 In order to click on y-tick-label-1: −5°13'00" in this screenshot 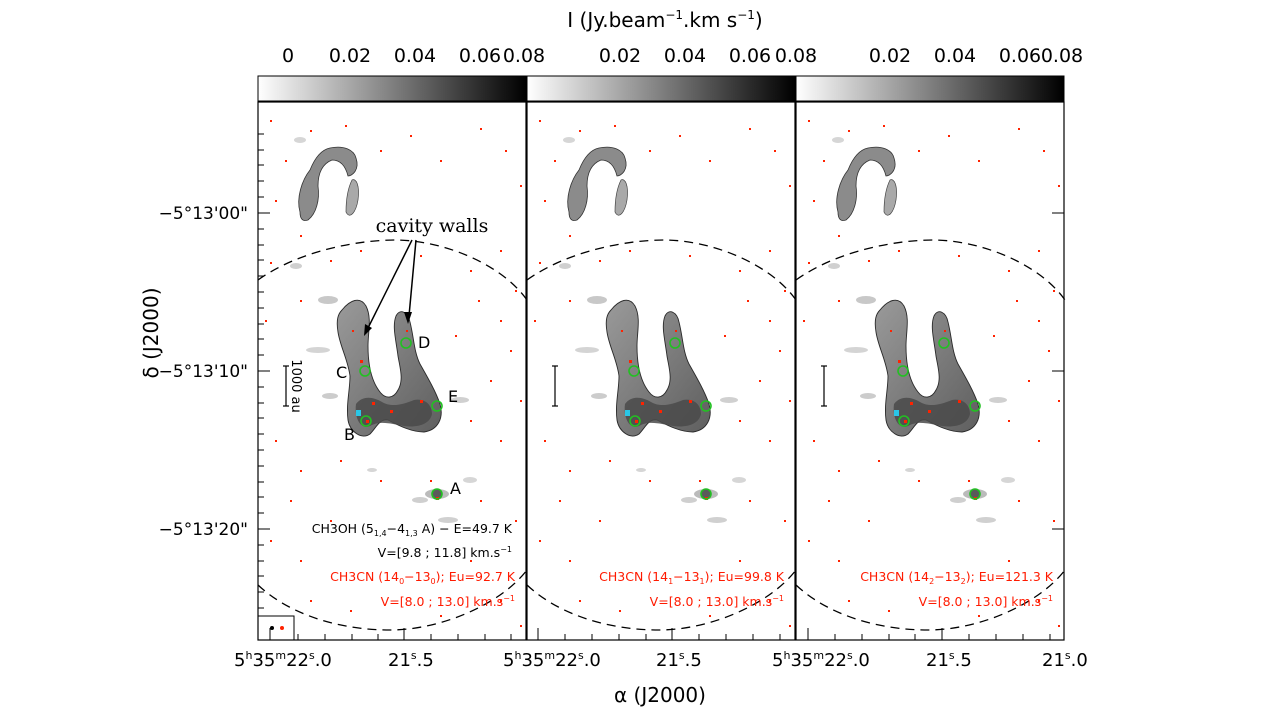, I will do `click(203, 214)`.